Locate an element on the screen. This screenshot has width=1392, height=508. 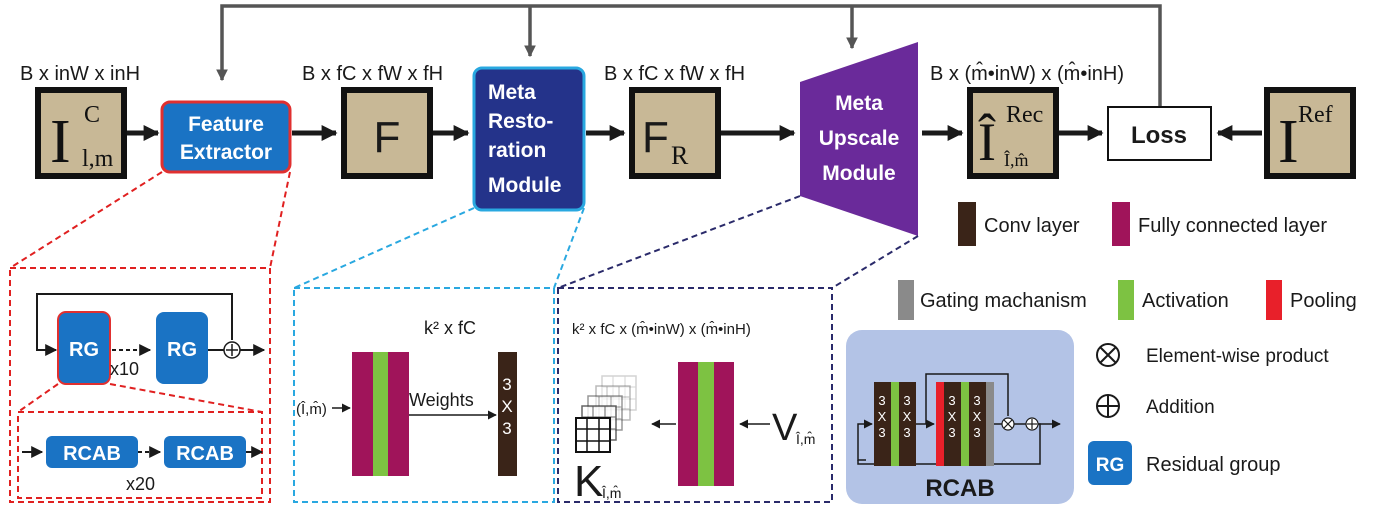
rg-block-first is located at coordinates (84, 348).